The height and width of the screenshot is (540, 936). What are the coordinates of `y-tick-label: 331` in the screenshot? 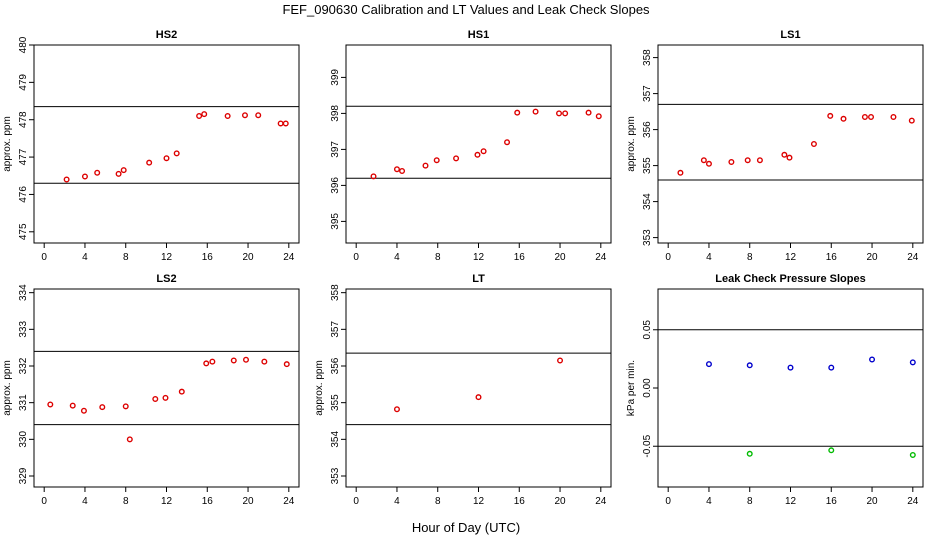 It's located at (23, 402).